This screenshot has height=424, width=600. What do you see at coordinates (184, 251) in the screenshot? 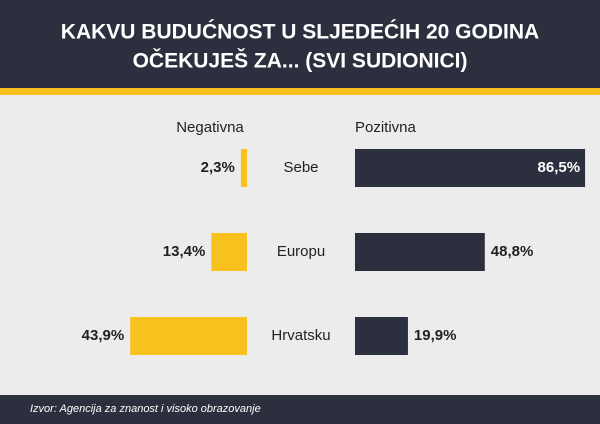
I see `value-label: 13,4%` at bounding box center [184, 251].